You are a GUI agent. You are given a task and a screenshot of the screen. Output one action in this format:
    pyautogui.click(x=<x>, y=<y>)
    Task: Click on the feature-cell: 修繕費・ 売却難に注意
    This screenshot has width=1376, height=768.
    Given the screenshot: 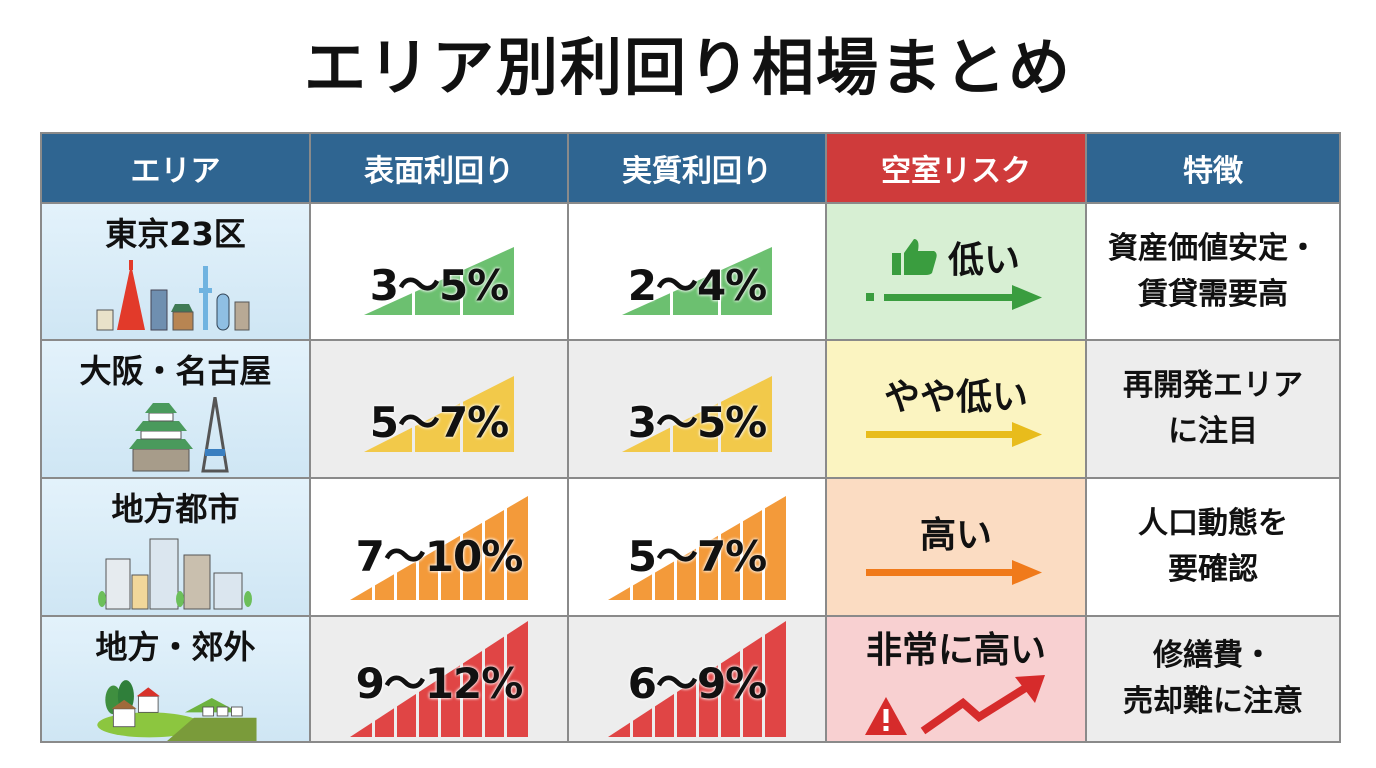 What is the action you would take?
    pyautogui.click(x=1213, y=679)
    